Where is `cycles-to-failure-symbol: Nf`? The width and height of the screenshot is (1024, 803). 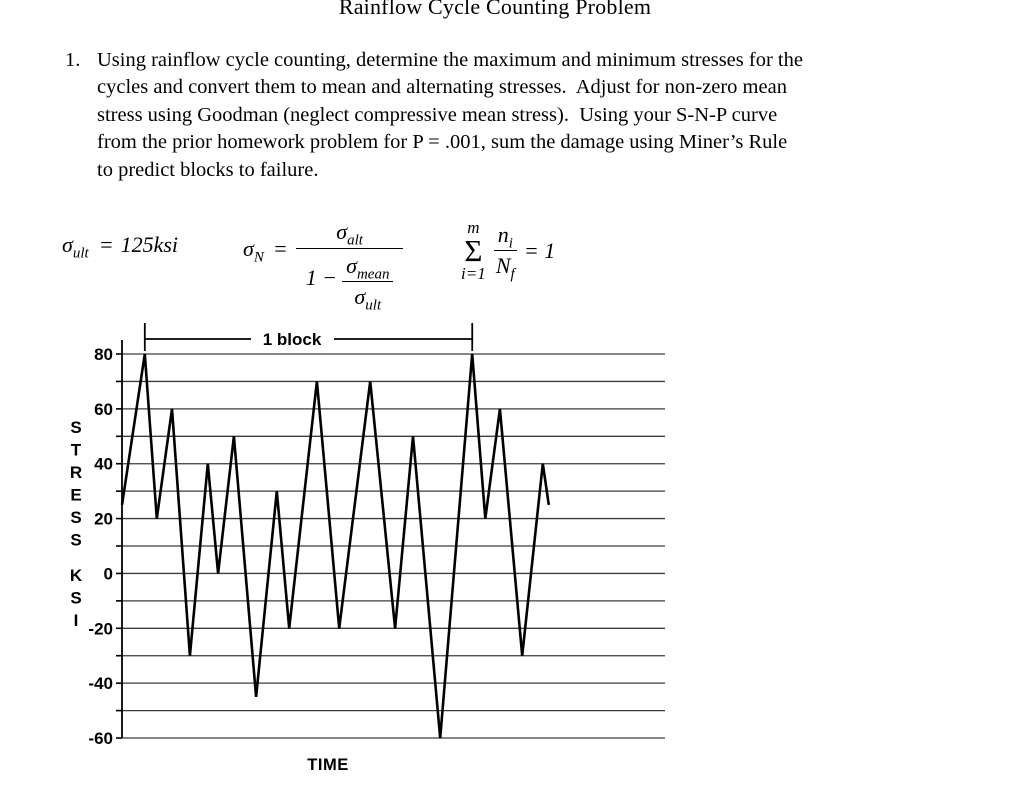
cycles-to-failure-symbol: Nf is located at coordinates (505, 266).